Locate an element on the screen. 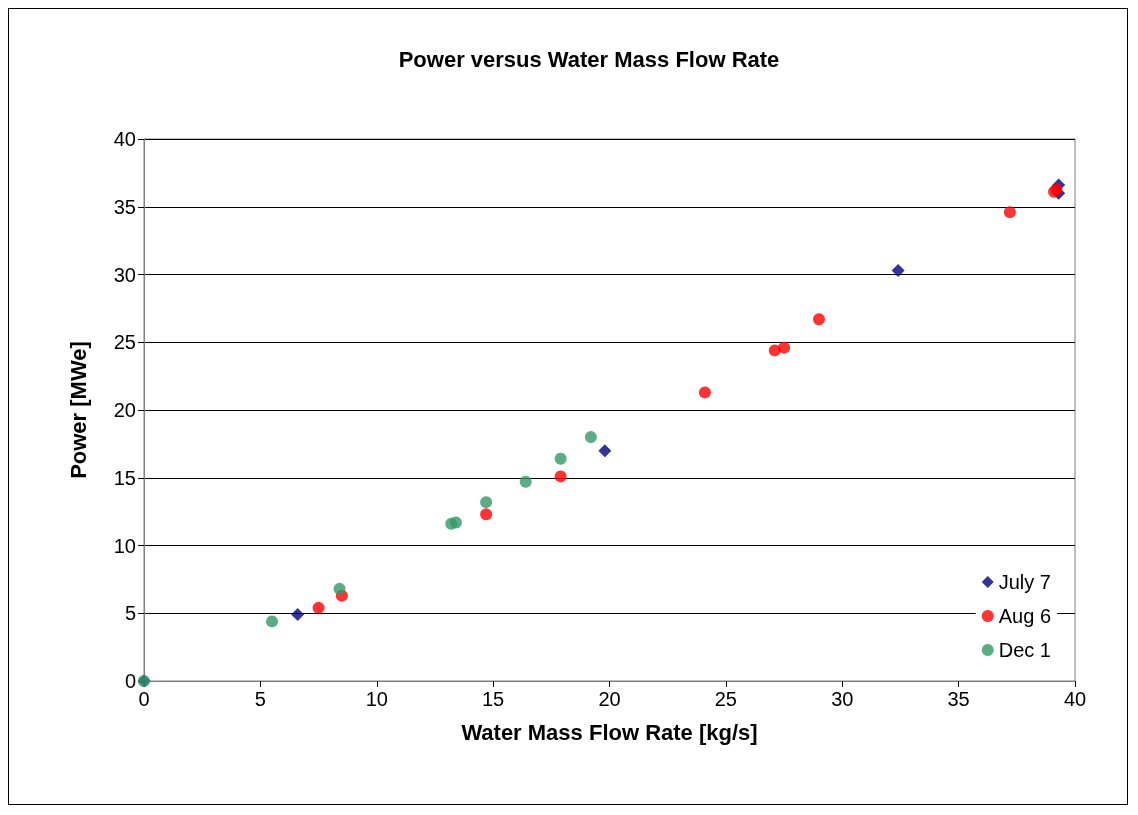  y-tick-label: 35 is located at coordinates (124, 206).